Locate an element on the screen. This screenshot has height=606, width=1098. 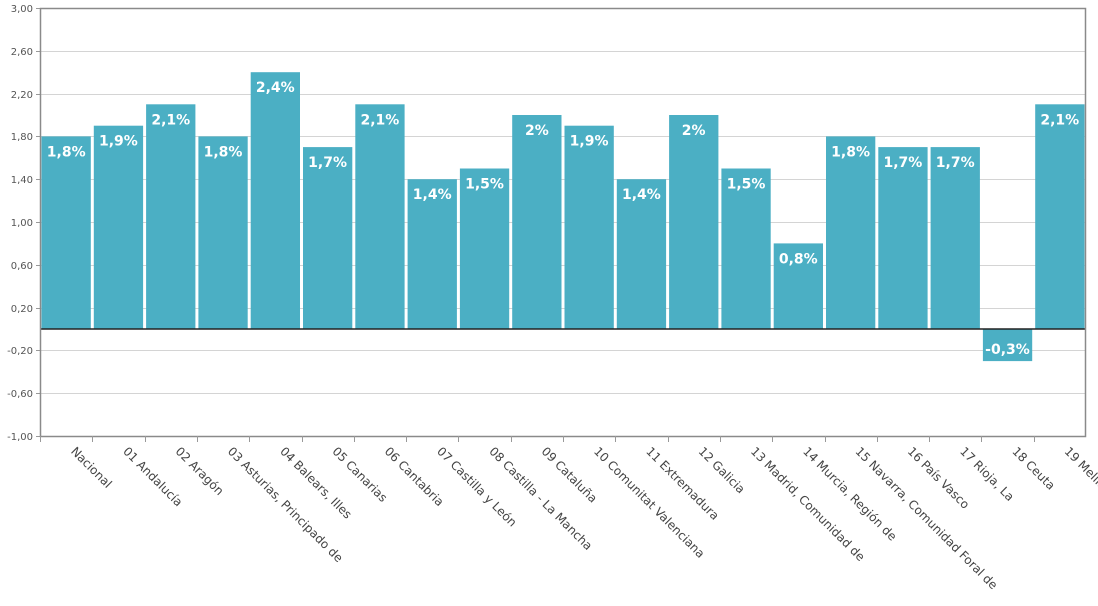
y-tick-label: 1,40 is located at coordinates (22, 180).